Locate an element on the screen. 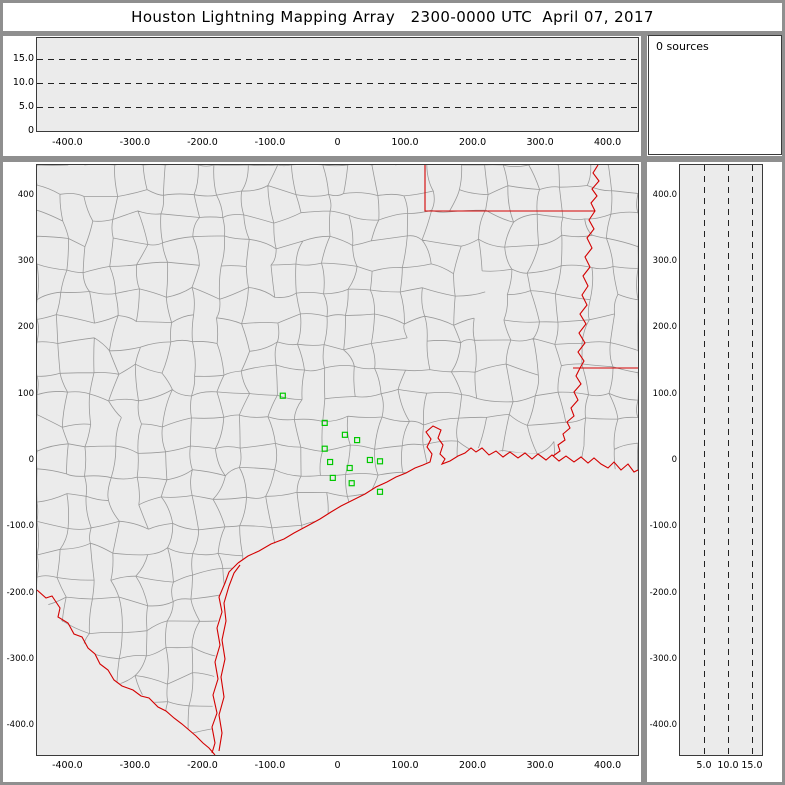 The image size is (785, 785). toppanel-x-tick-label: -400.0 is located at coordinates (67, 142).